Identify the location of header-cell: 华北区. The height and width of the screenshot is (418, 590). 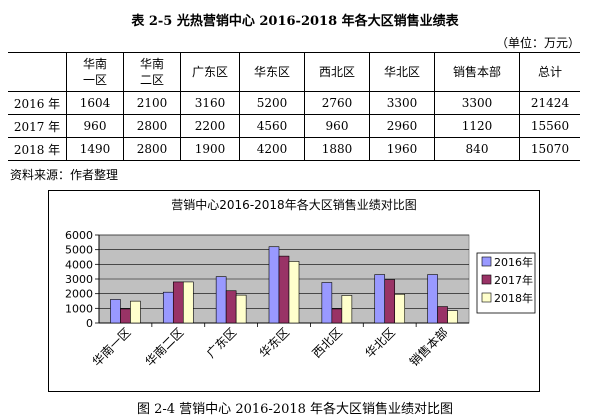
(402, 72).